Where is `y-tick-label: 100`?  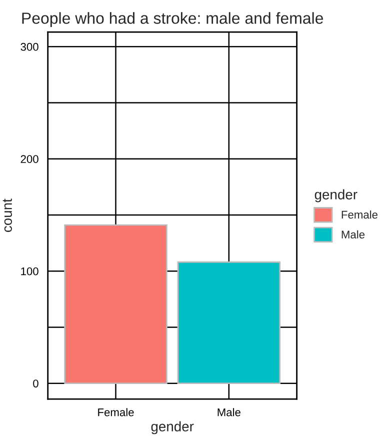
y-tick-label: 100 is located at coordinates (29, 271).